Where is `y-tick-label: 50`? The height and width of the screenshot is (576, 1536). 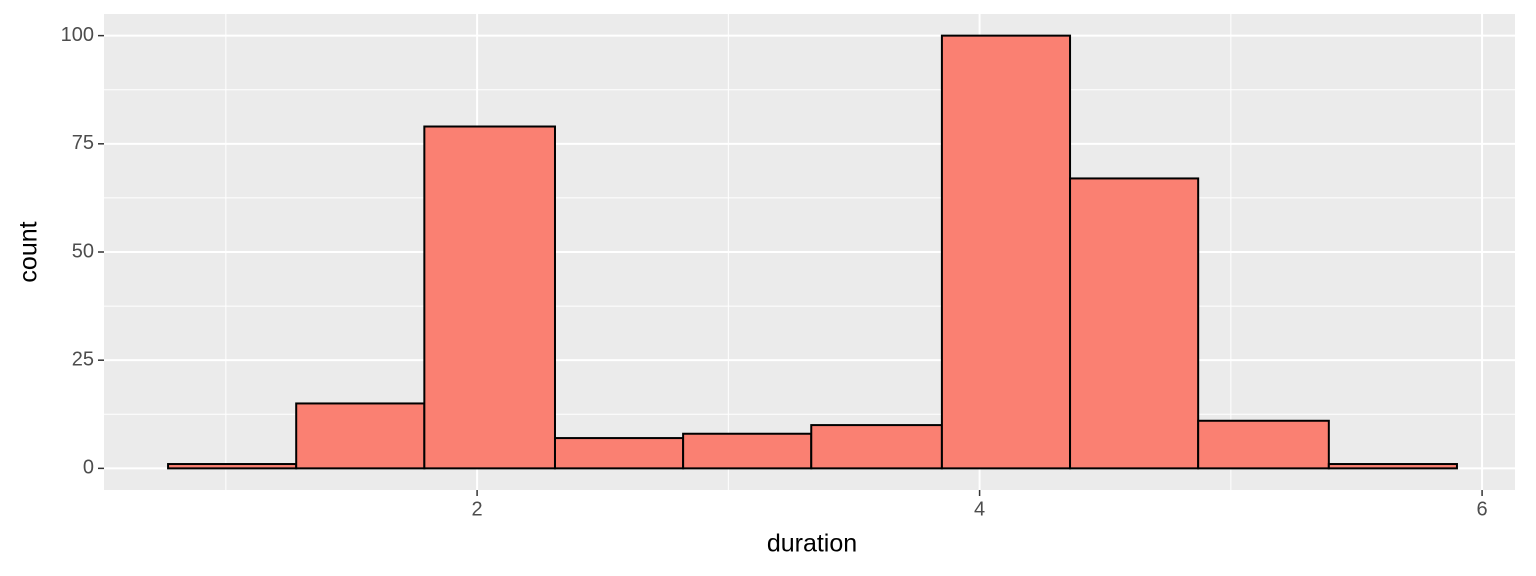
y-tick-label: 50 is located at coordinates (83, 251).